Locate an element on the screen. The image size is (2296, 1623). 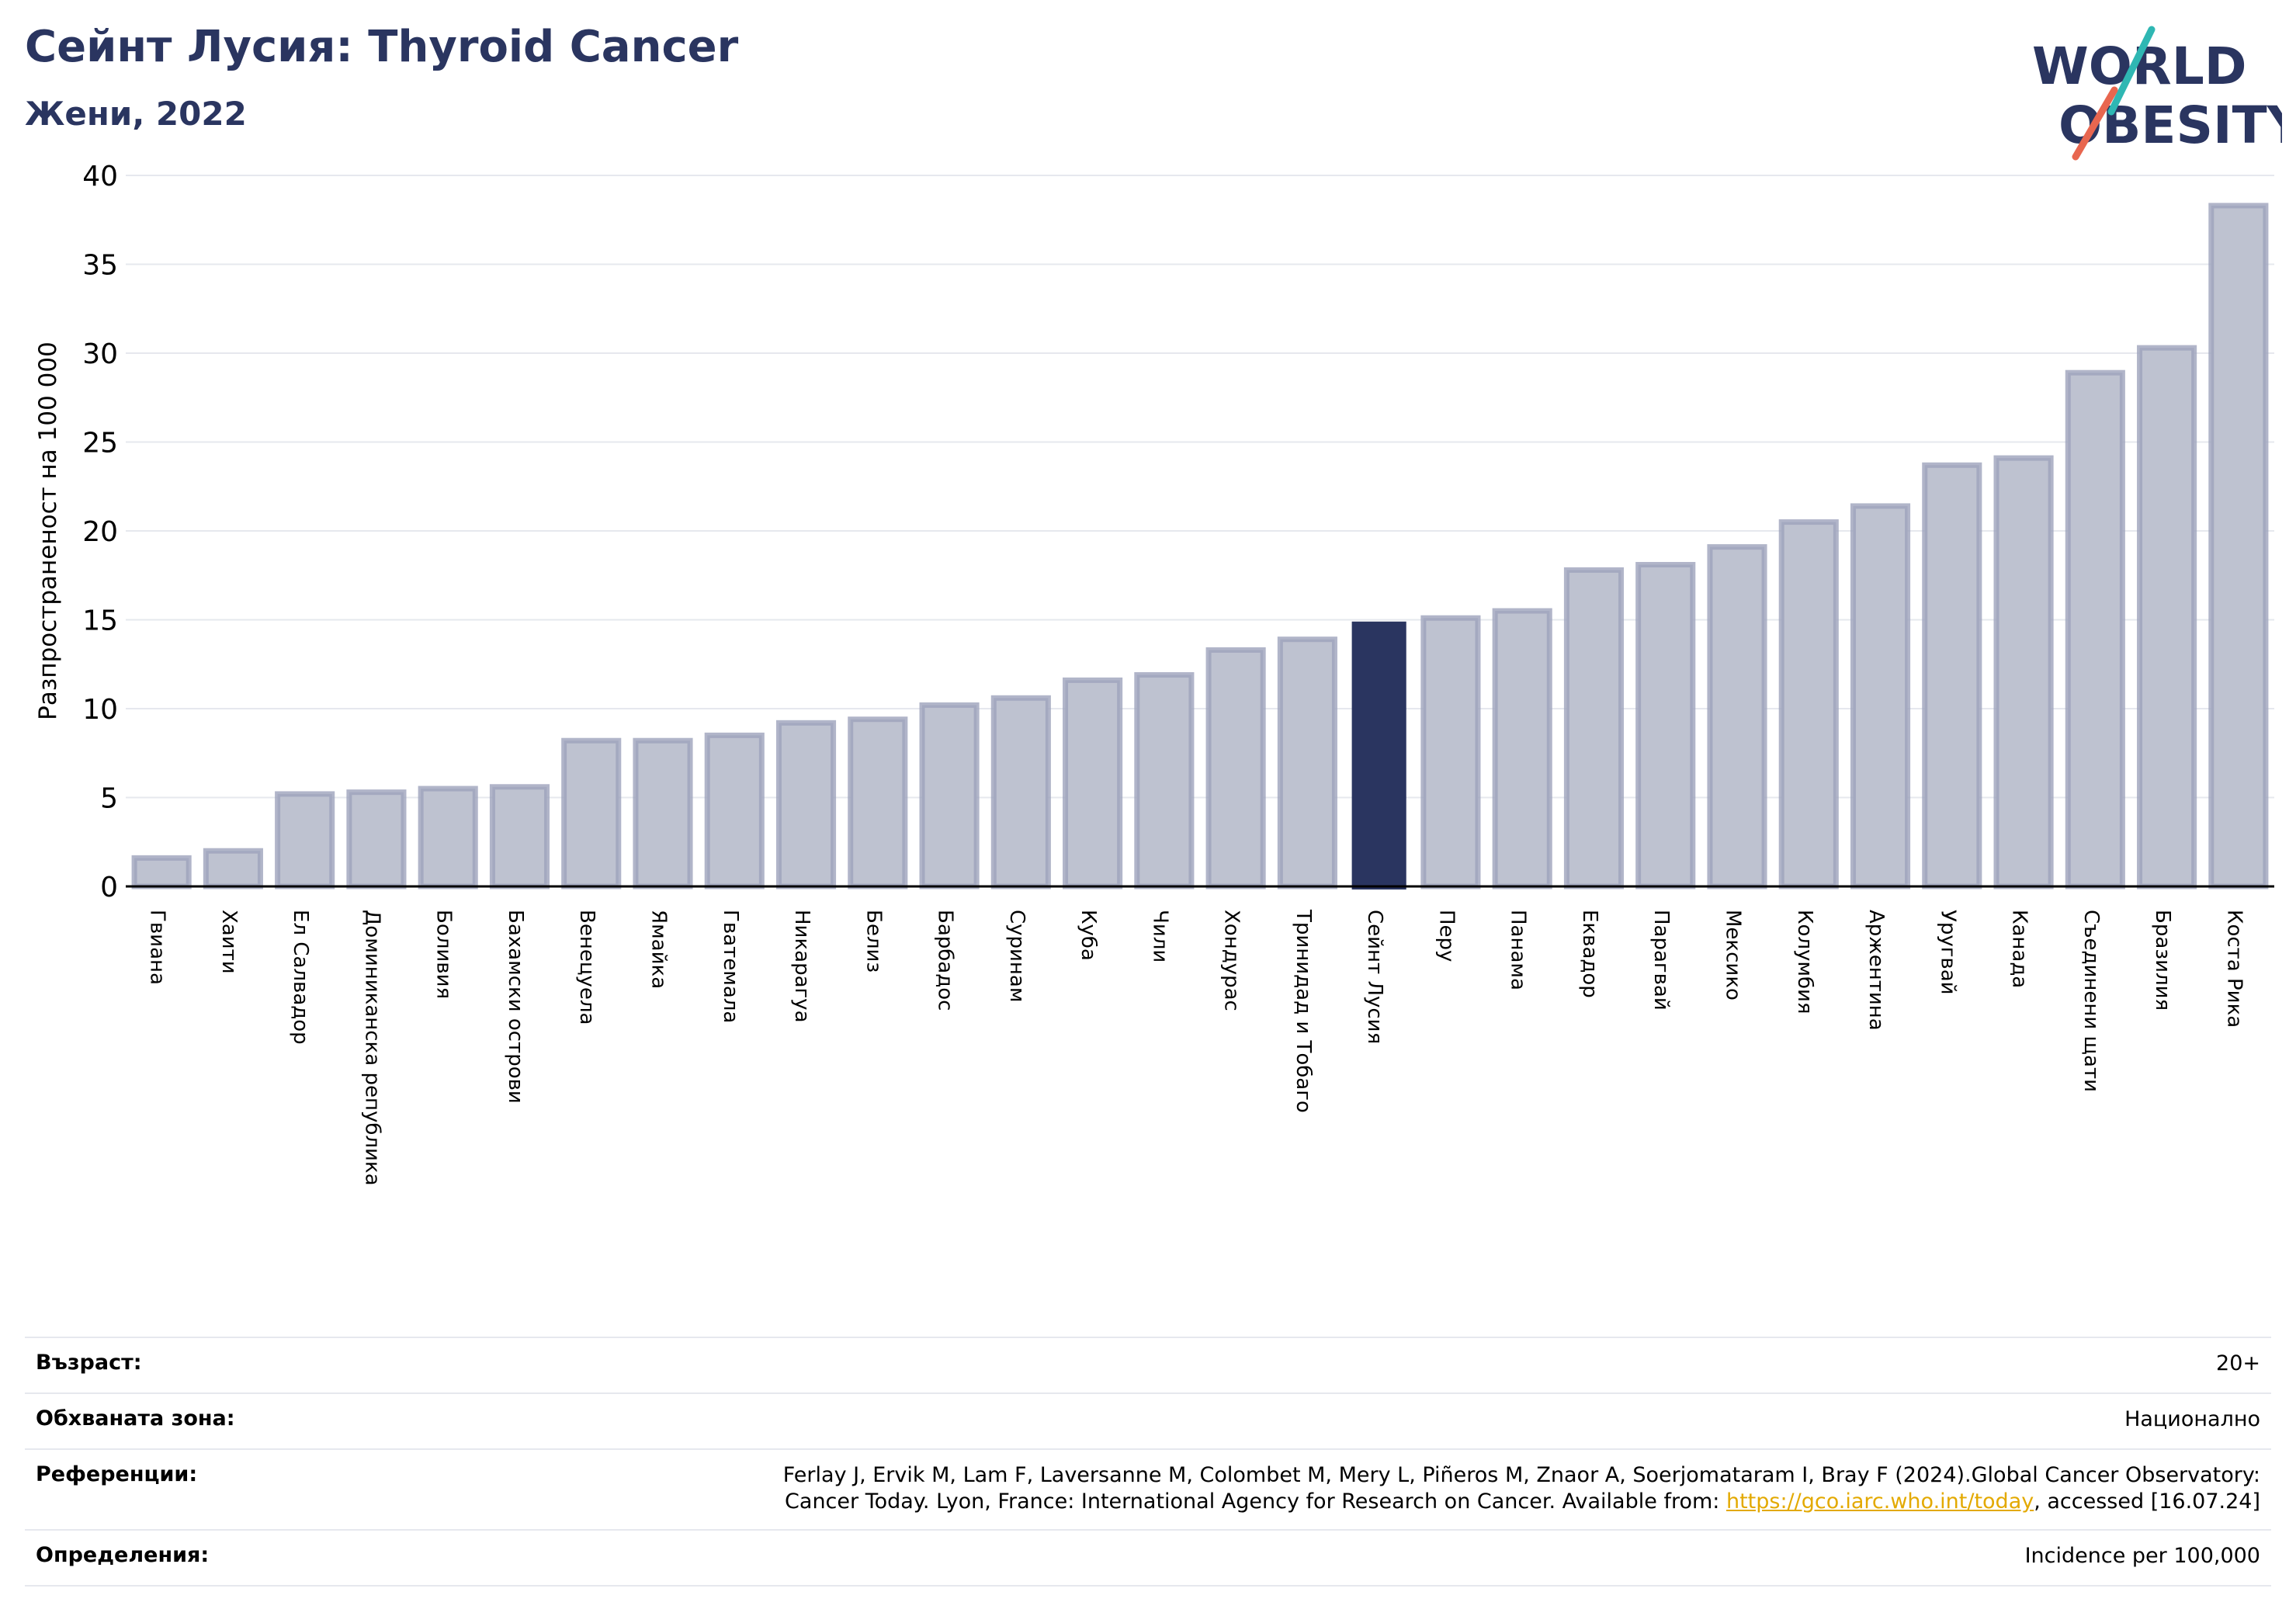
x-tick-label: Мексико is located at coordinates (1733, 955).